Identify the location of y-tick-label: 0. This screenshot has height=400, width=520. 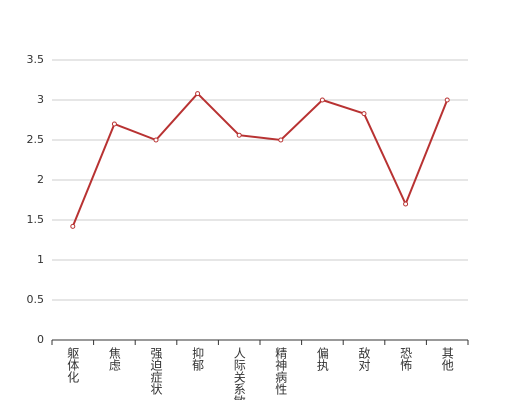
(40, 339).